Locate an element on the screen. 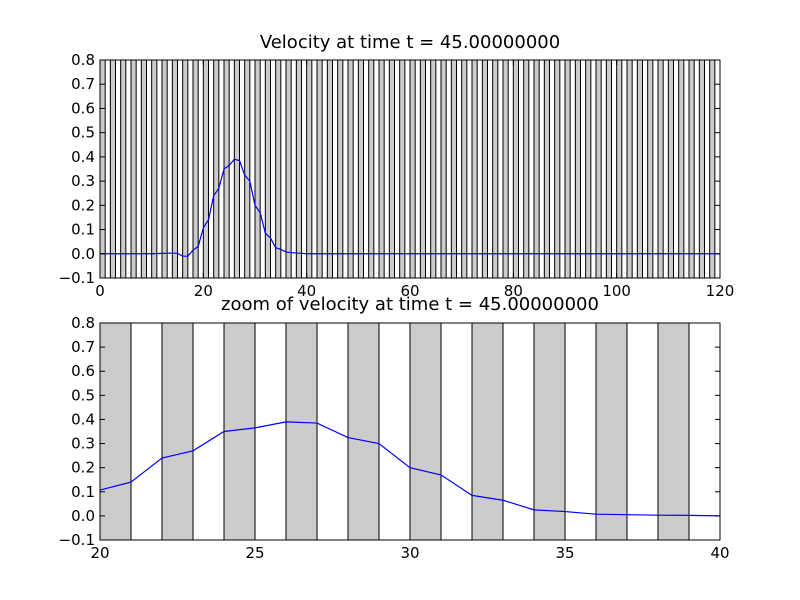 This screenshot has height=600, width=800. velocity-chart-xtick-label: 20 is located at coordinates (203, 291).